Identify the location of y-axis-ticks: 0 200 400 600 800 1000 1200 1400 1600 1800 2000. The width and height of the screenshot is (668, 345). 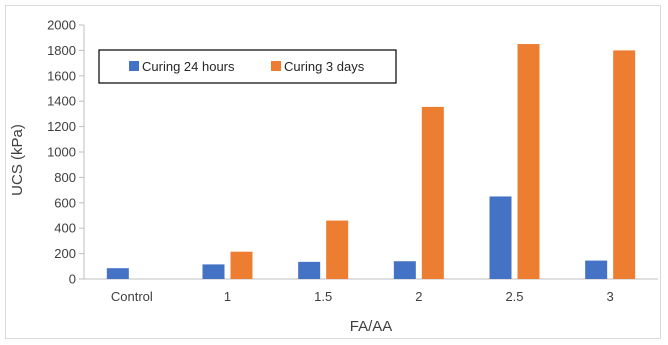
(65, 152).